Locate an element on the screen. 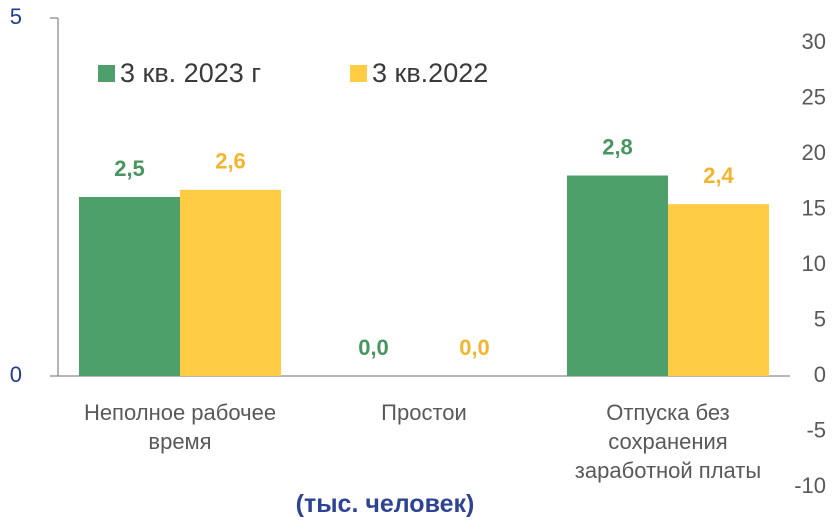 The width and height of the screenshot is (833, 531). data-label: 2,4 is located at coordinates (718, 175).